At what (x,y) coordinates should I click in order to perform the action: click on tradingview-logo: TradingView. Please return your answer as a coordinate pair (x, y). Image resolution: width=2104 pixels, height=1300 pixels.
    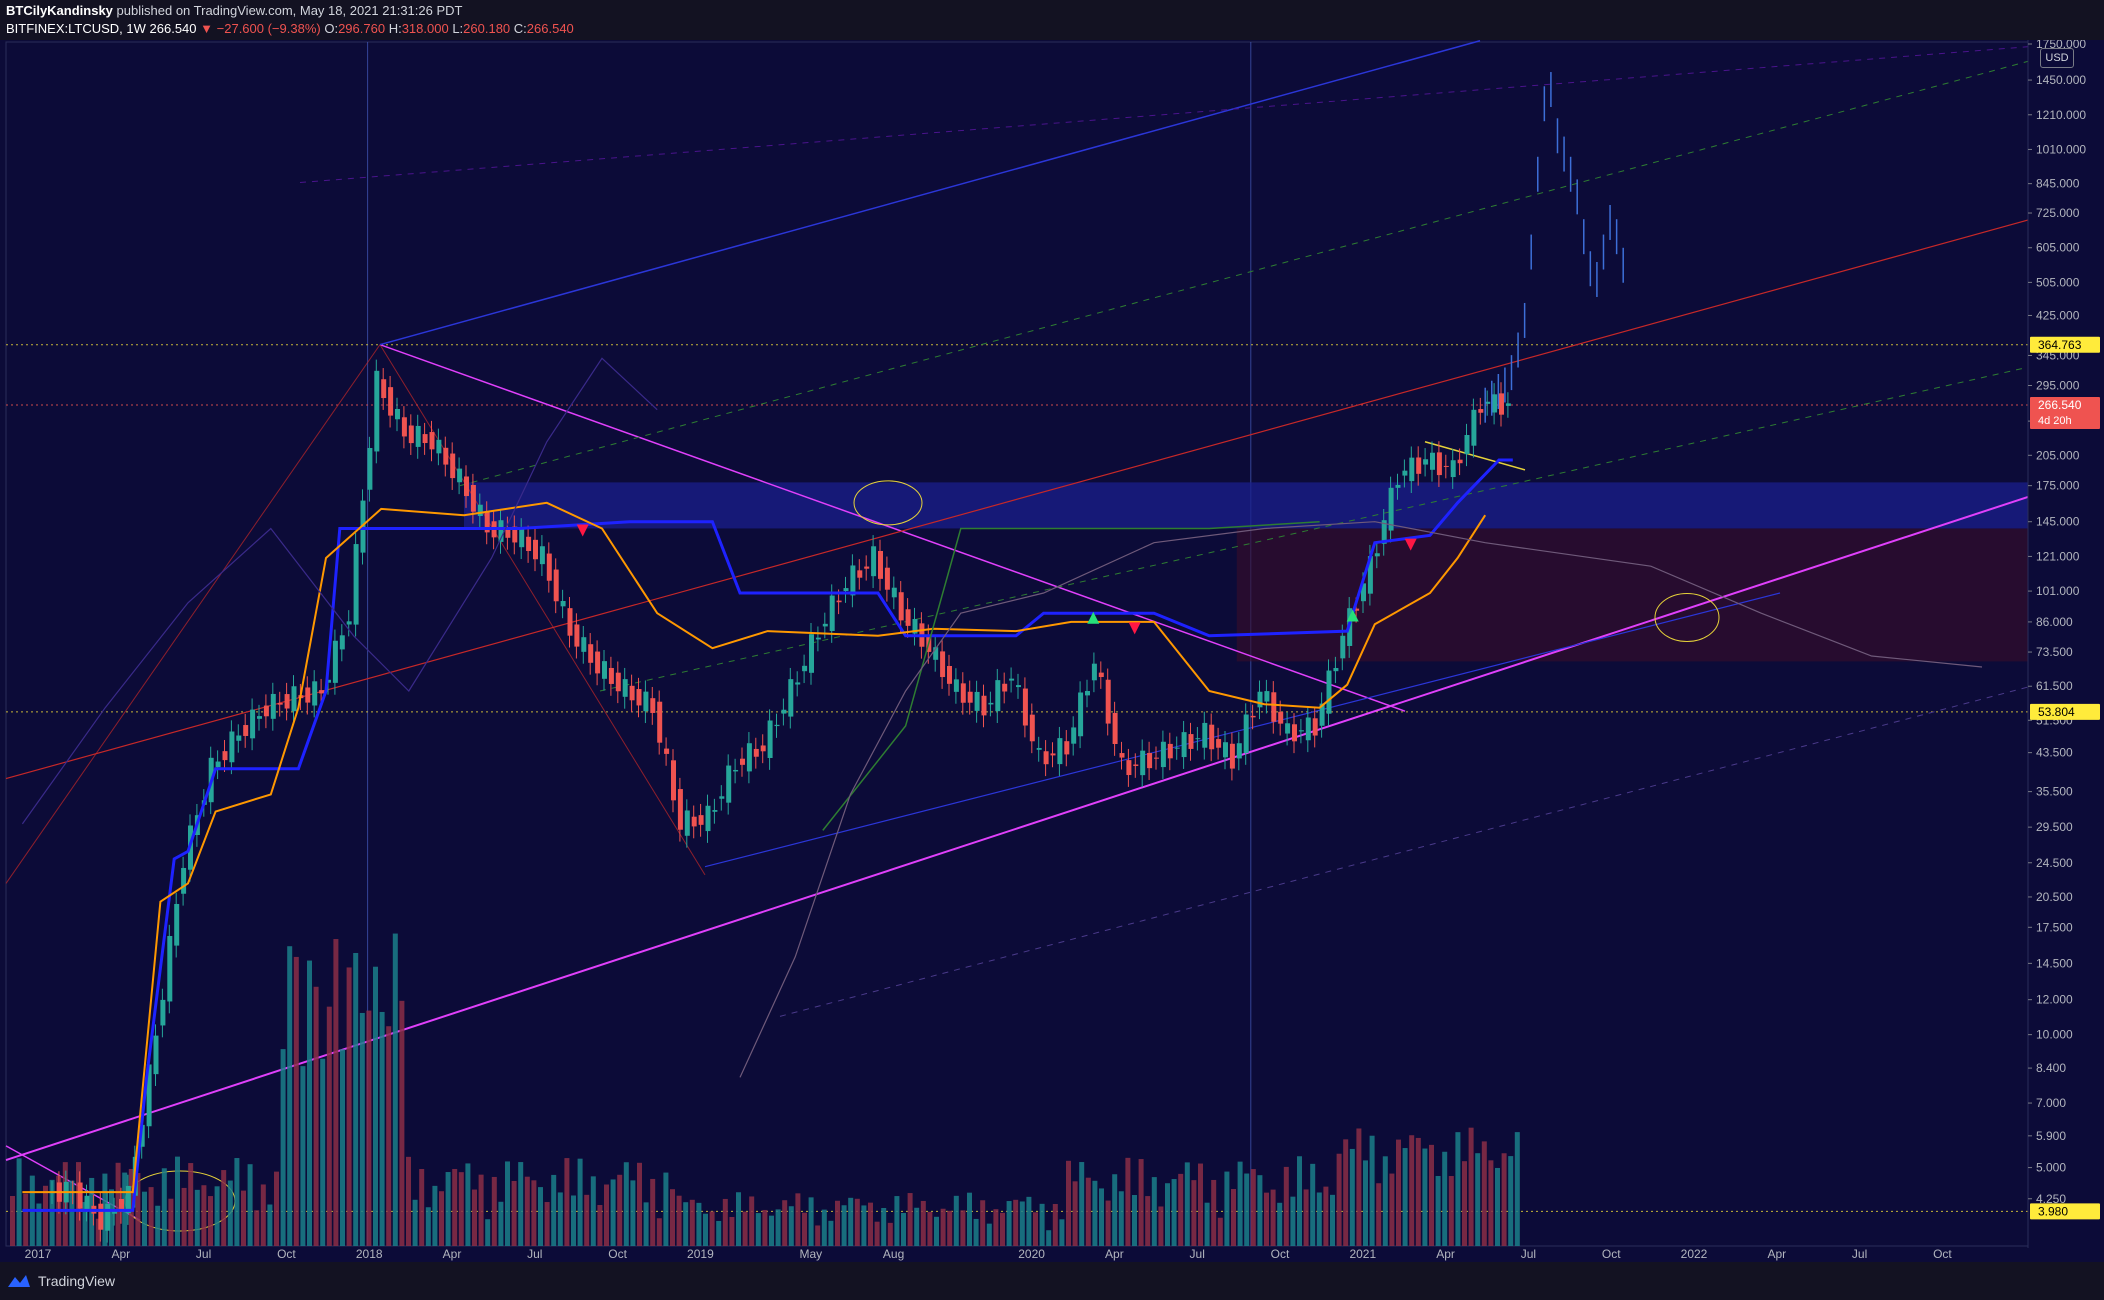
    Looking at the image, I should click on (60, 1281).